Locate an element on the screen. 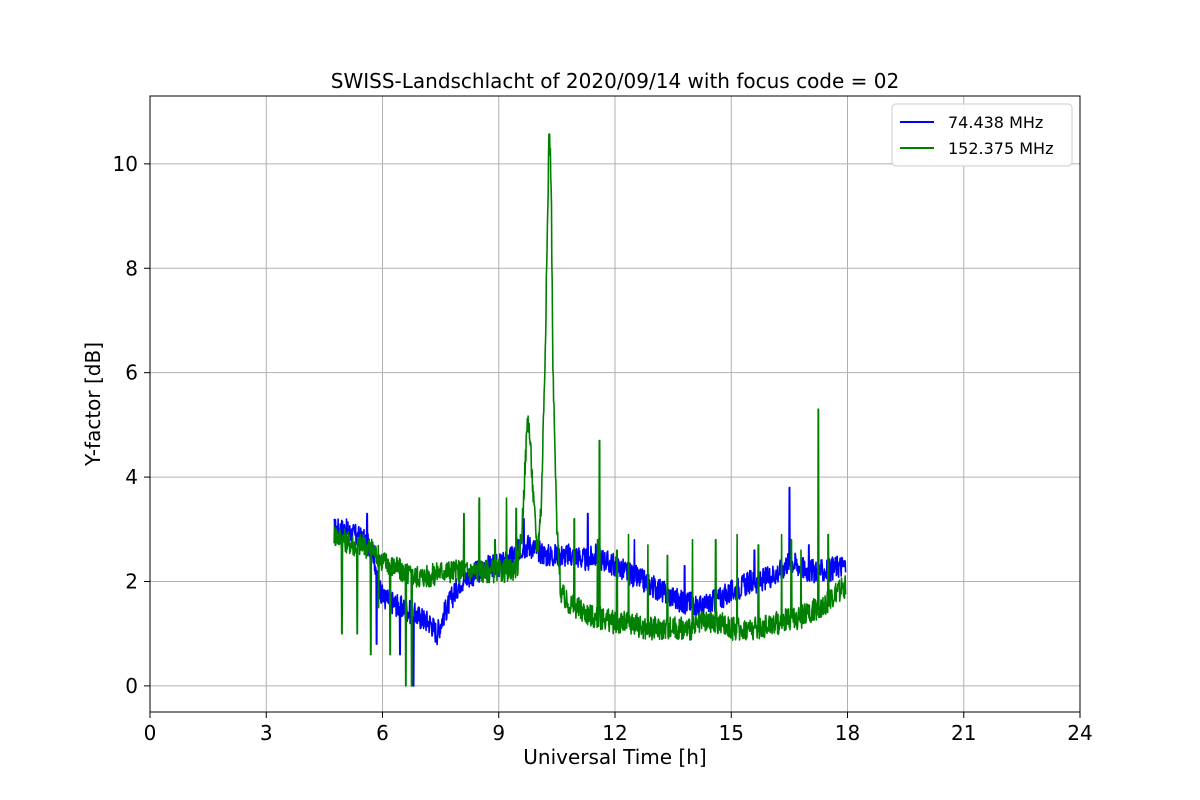 This screenshot has height=800, width=1200. legend-entry: 74.438 MHz is located at coordinates (995, 122).